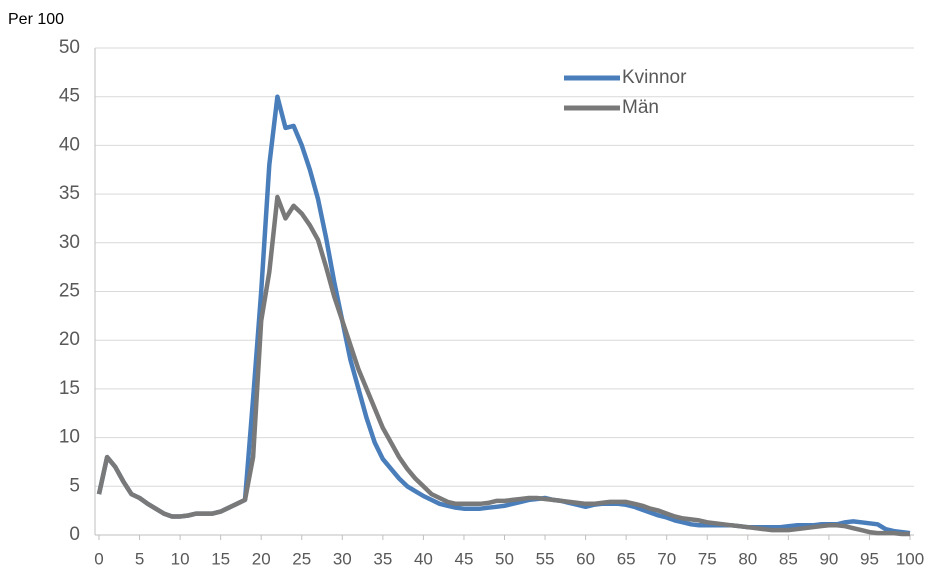 The height and width of the screenshot is (574, 933). I want to click on x-tick-label: 20, so click(261, 558).